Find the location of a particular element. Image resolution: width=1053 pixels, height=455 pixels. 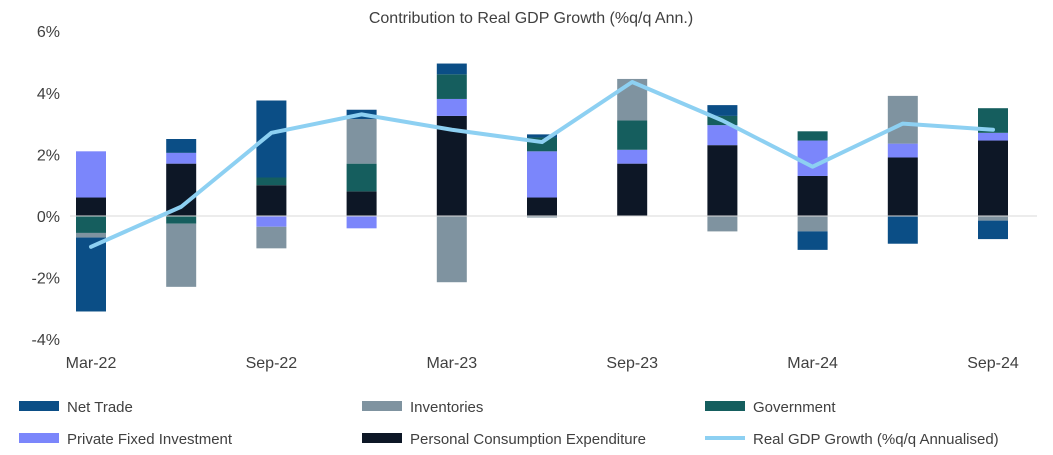

y-tick-label: 4% is located at coordinates (48, 94).